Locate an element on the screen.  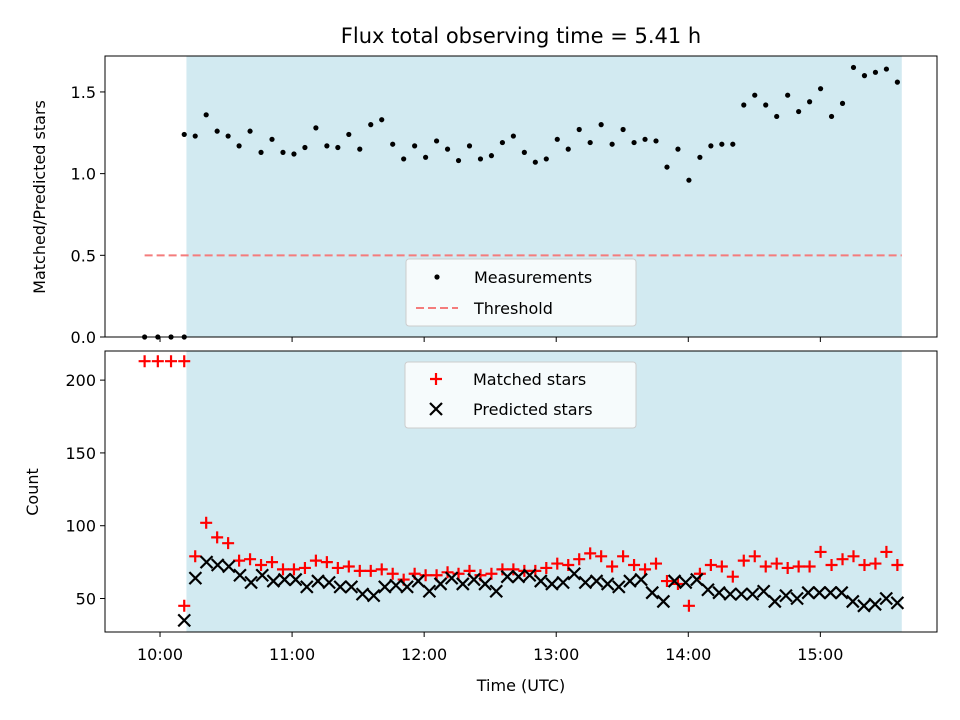
y-tick-label: 0.0 is located at coordinates (83, 337).